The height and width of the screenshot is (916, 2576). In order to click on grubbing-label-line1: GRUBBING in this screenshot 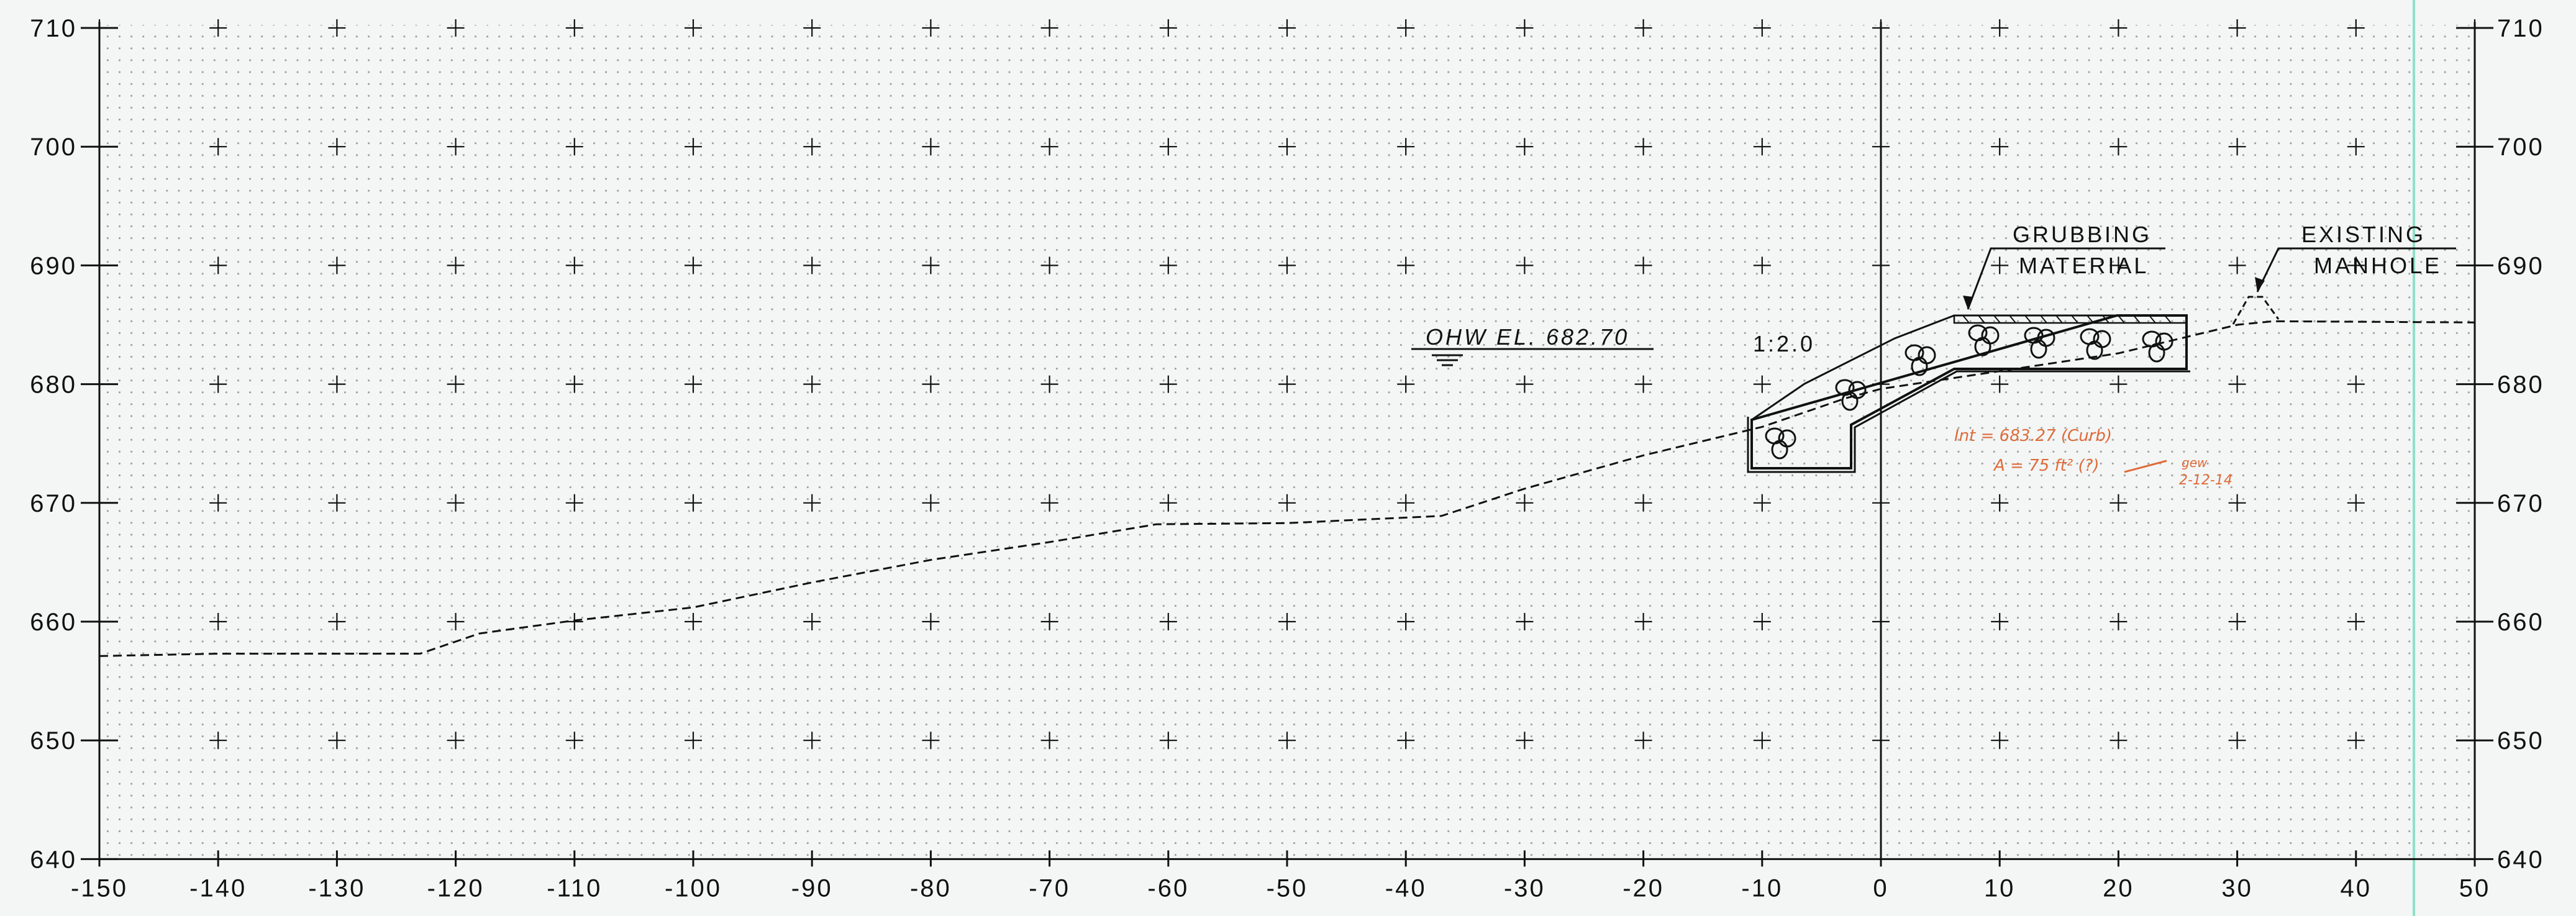, I will do `click(2082, 234)`.